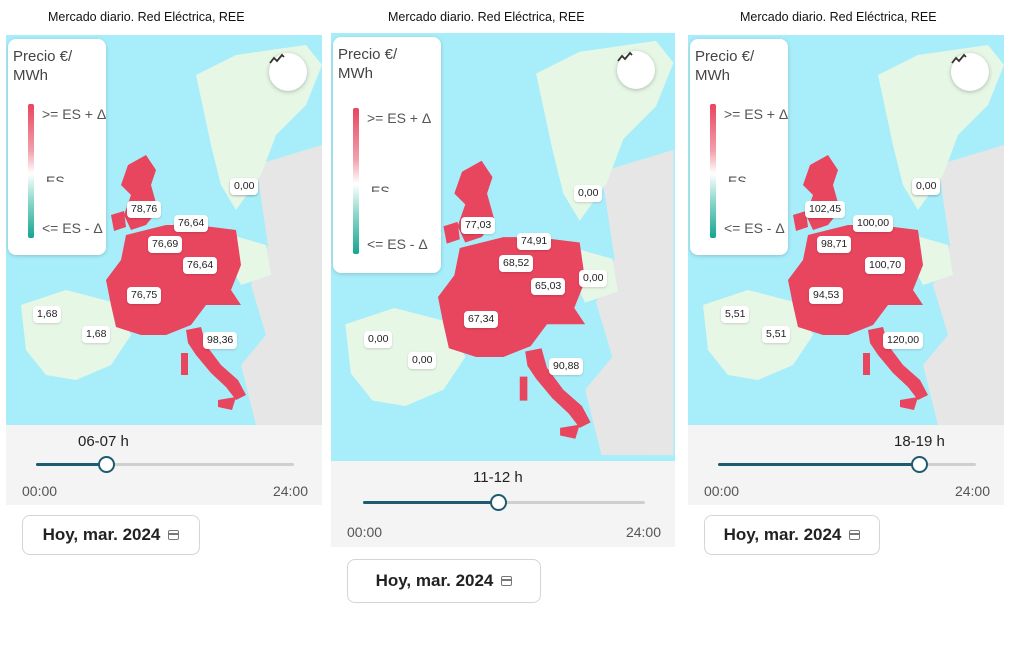 The image size is (1009, 657). What do you see at coordinates (96, 334) in the screenshot?
I see `price-label-es: 1,68` at bounding box center [96, 334].